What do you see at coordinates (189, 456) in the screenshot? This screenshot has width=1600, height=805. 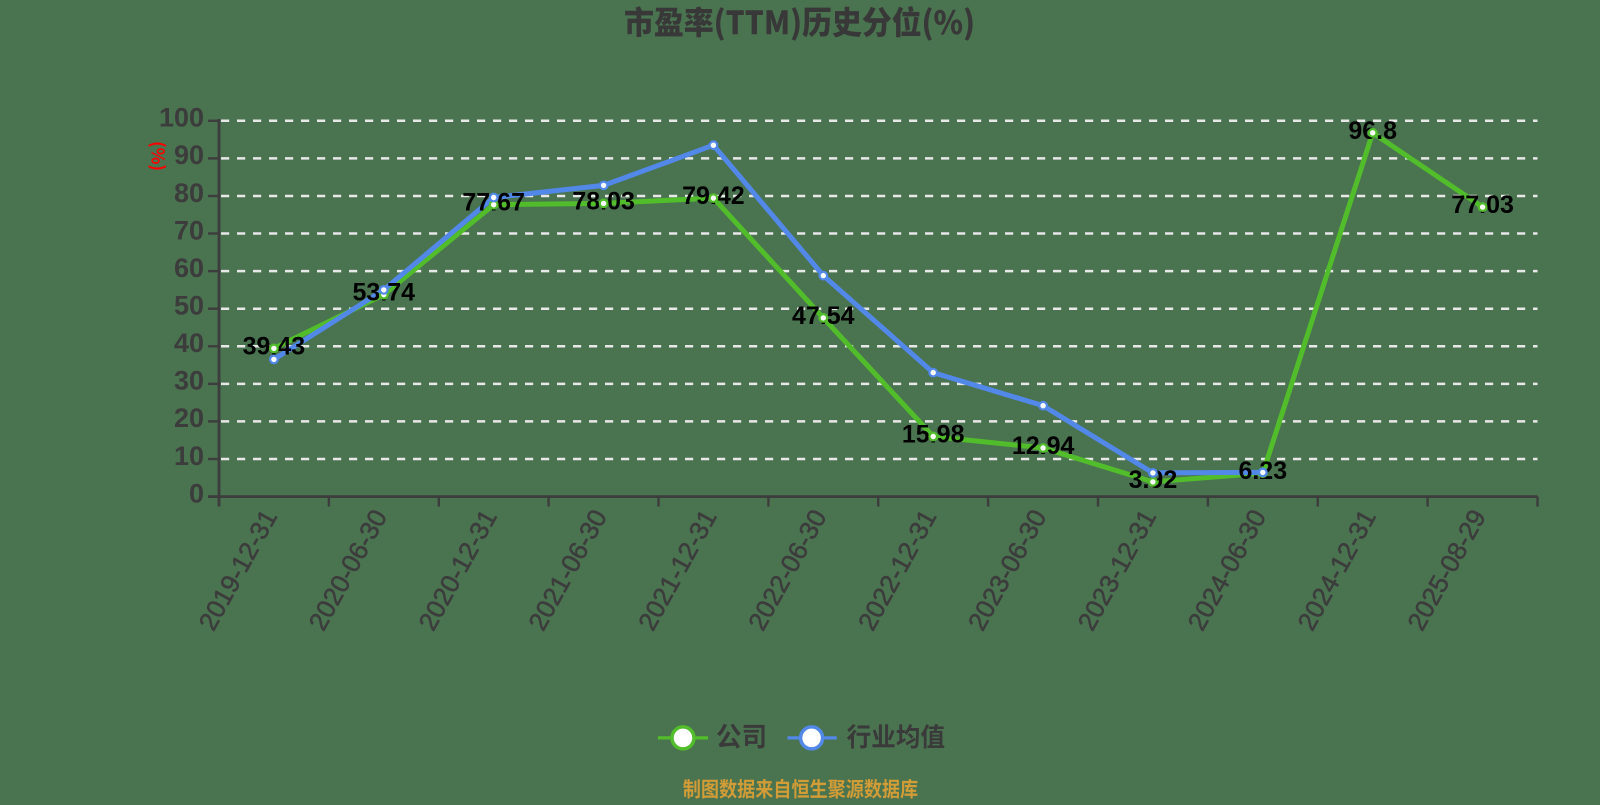 I see `svg-text: 10` at bounding box center [189, 456].